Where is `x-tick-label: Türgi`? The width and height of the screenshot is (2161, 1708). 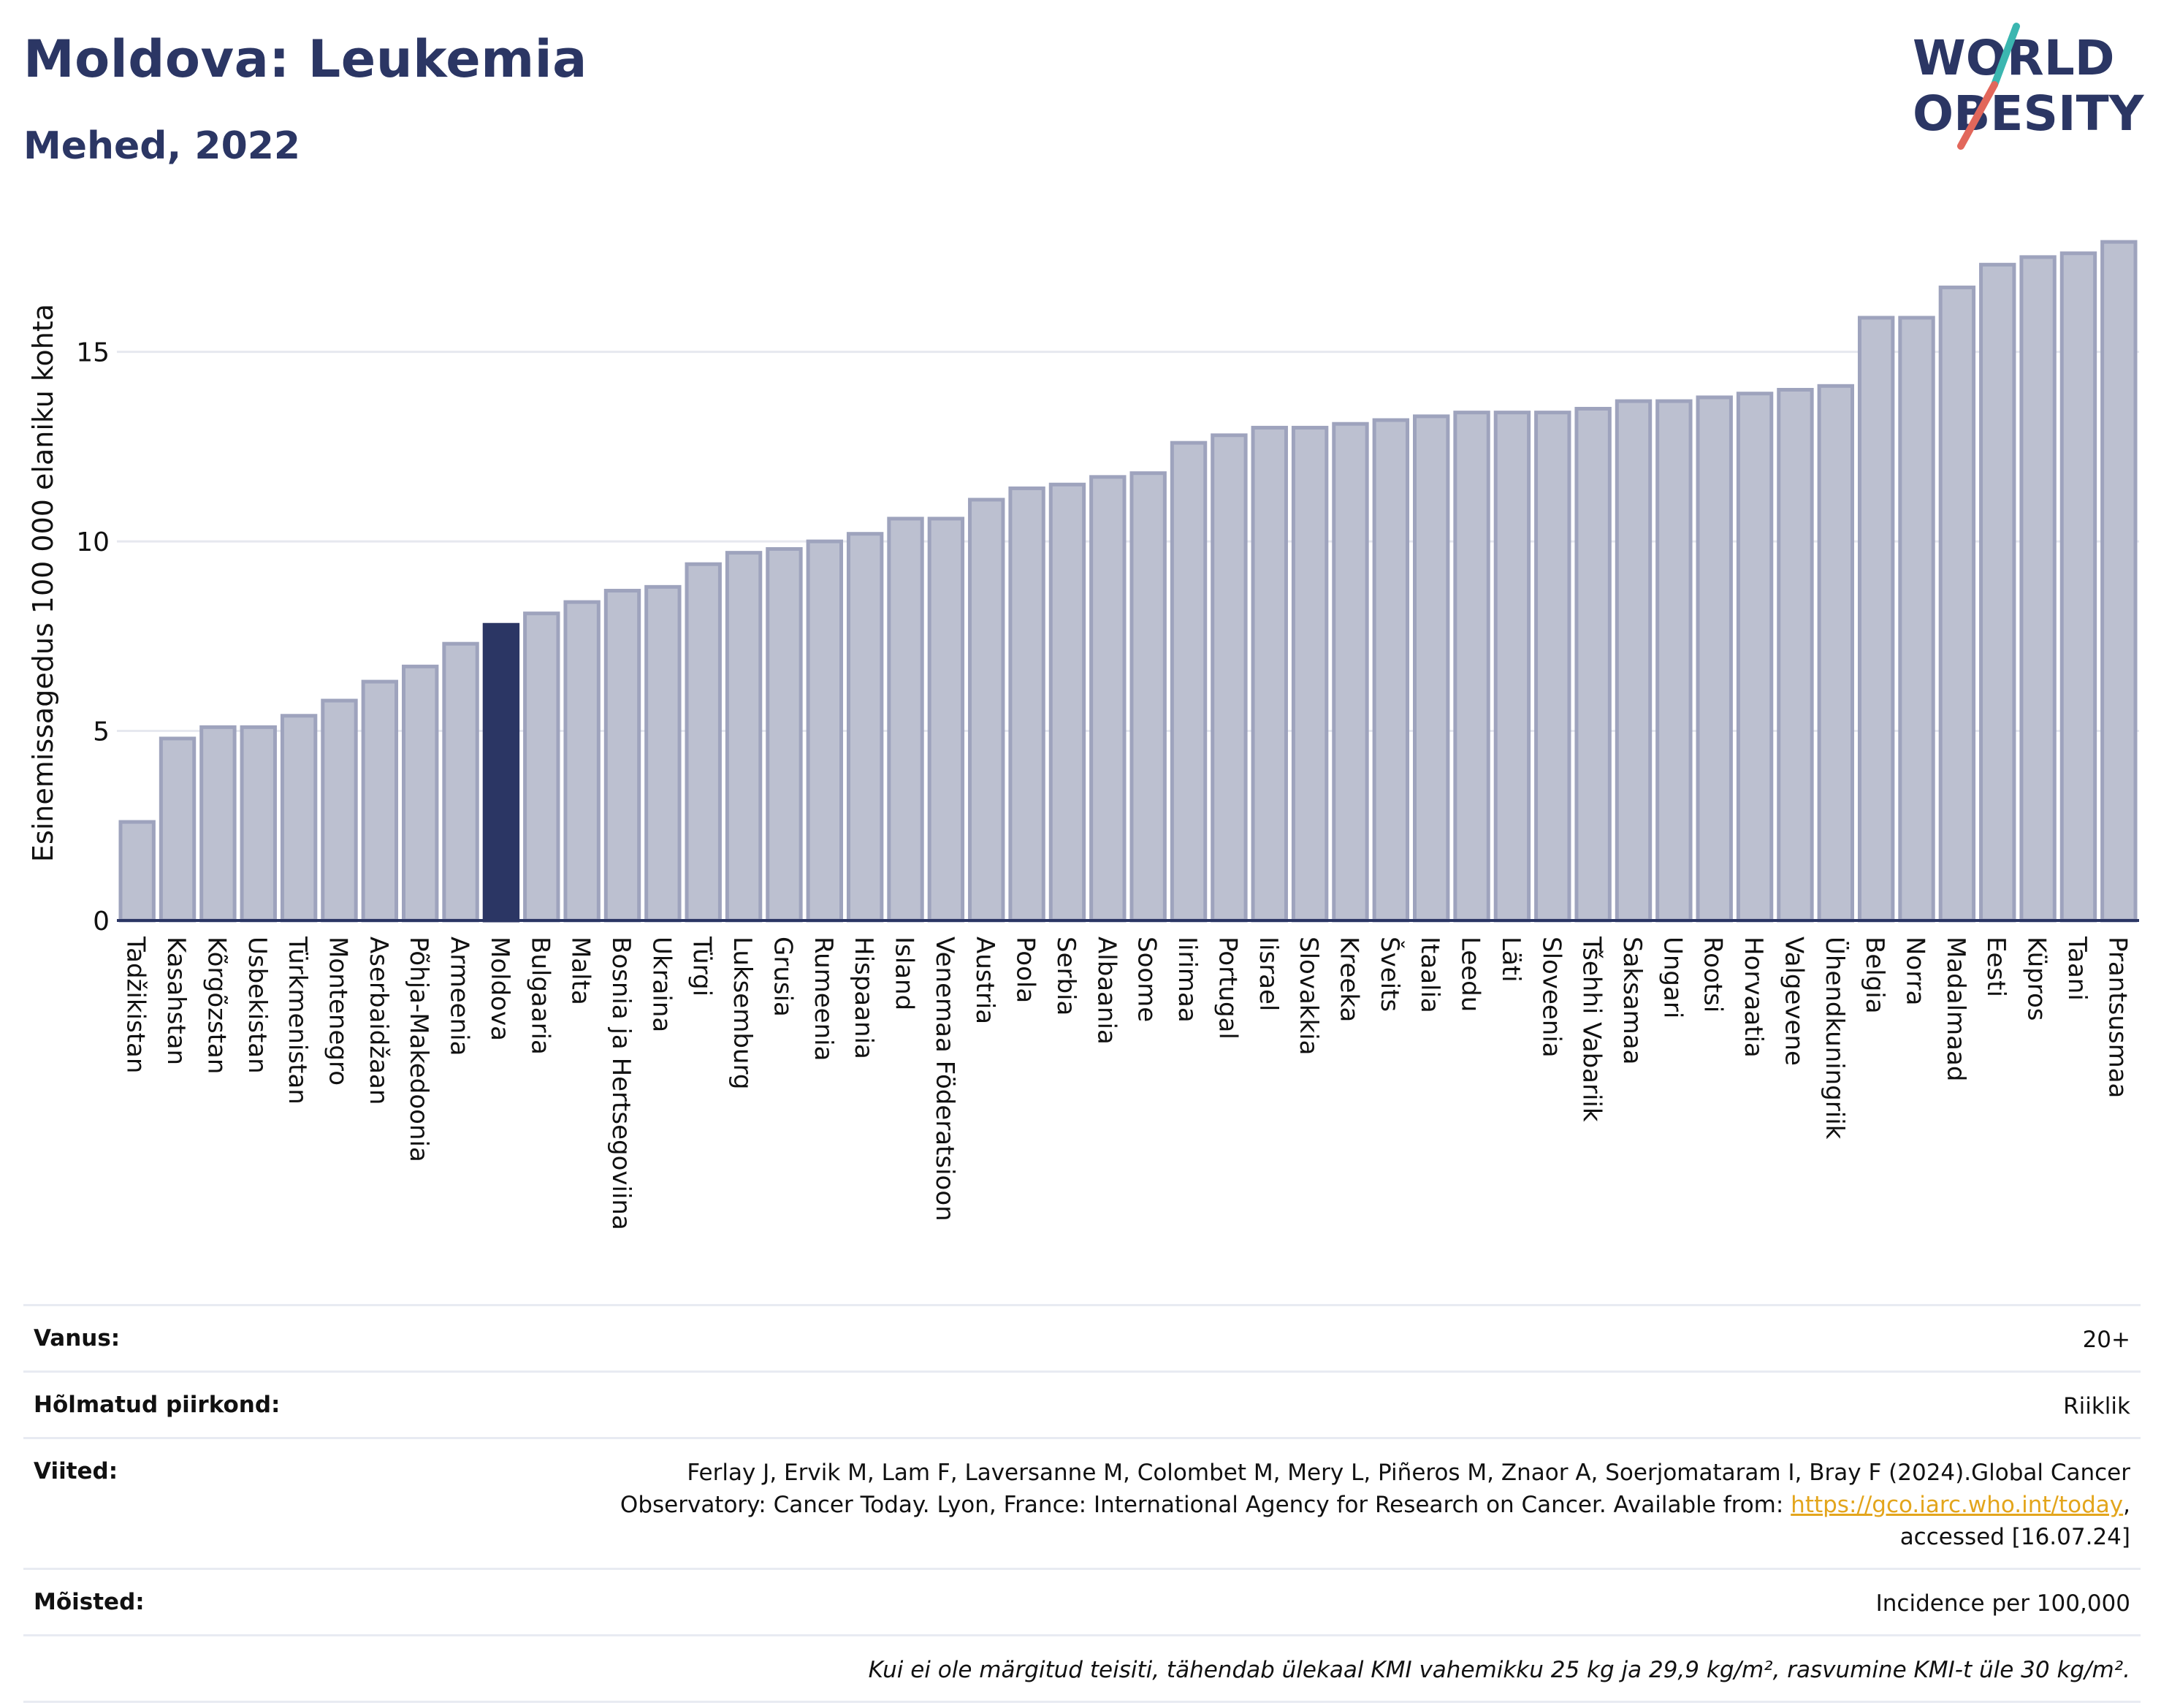
x-tick-label: Türgi is located at coordinates (702, 966).